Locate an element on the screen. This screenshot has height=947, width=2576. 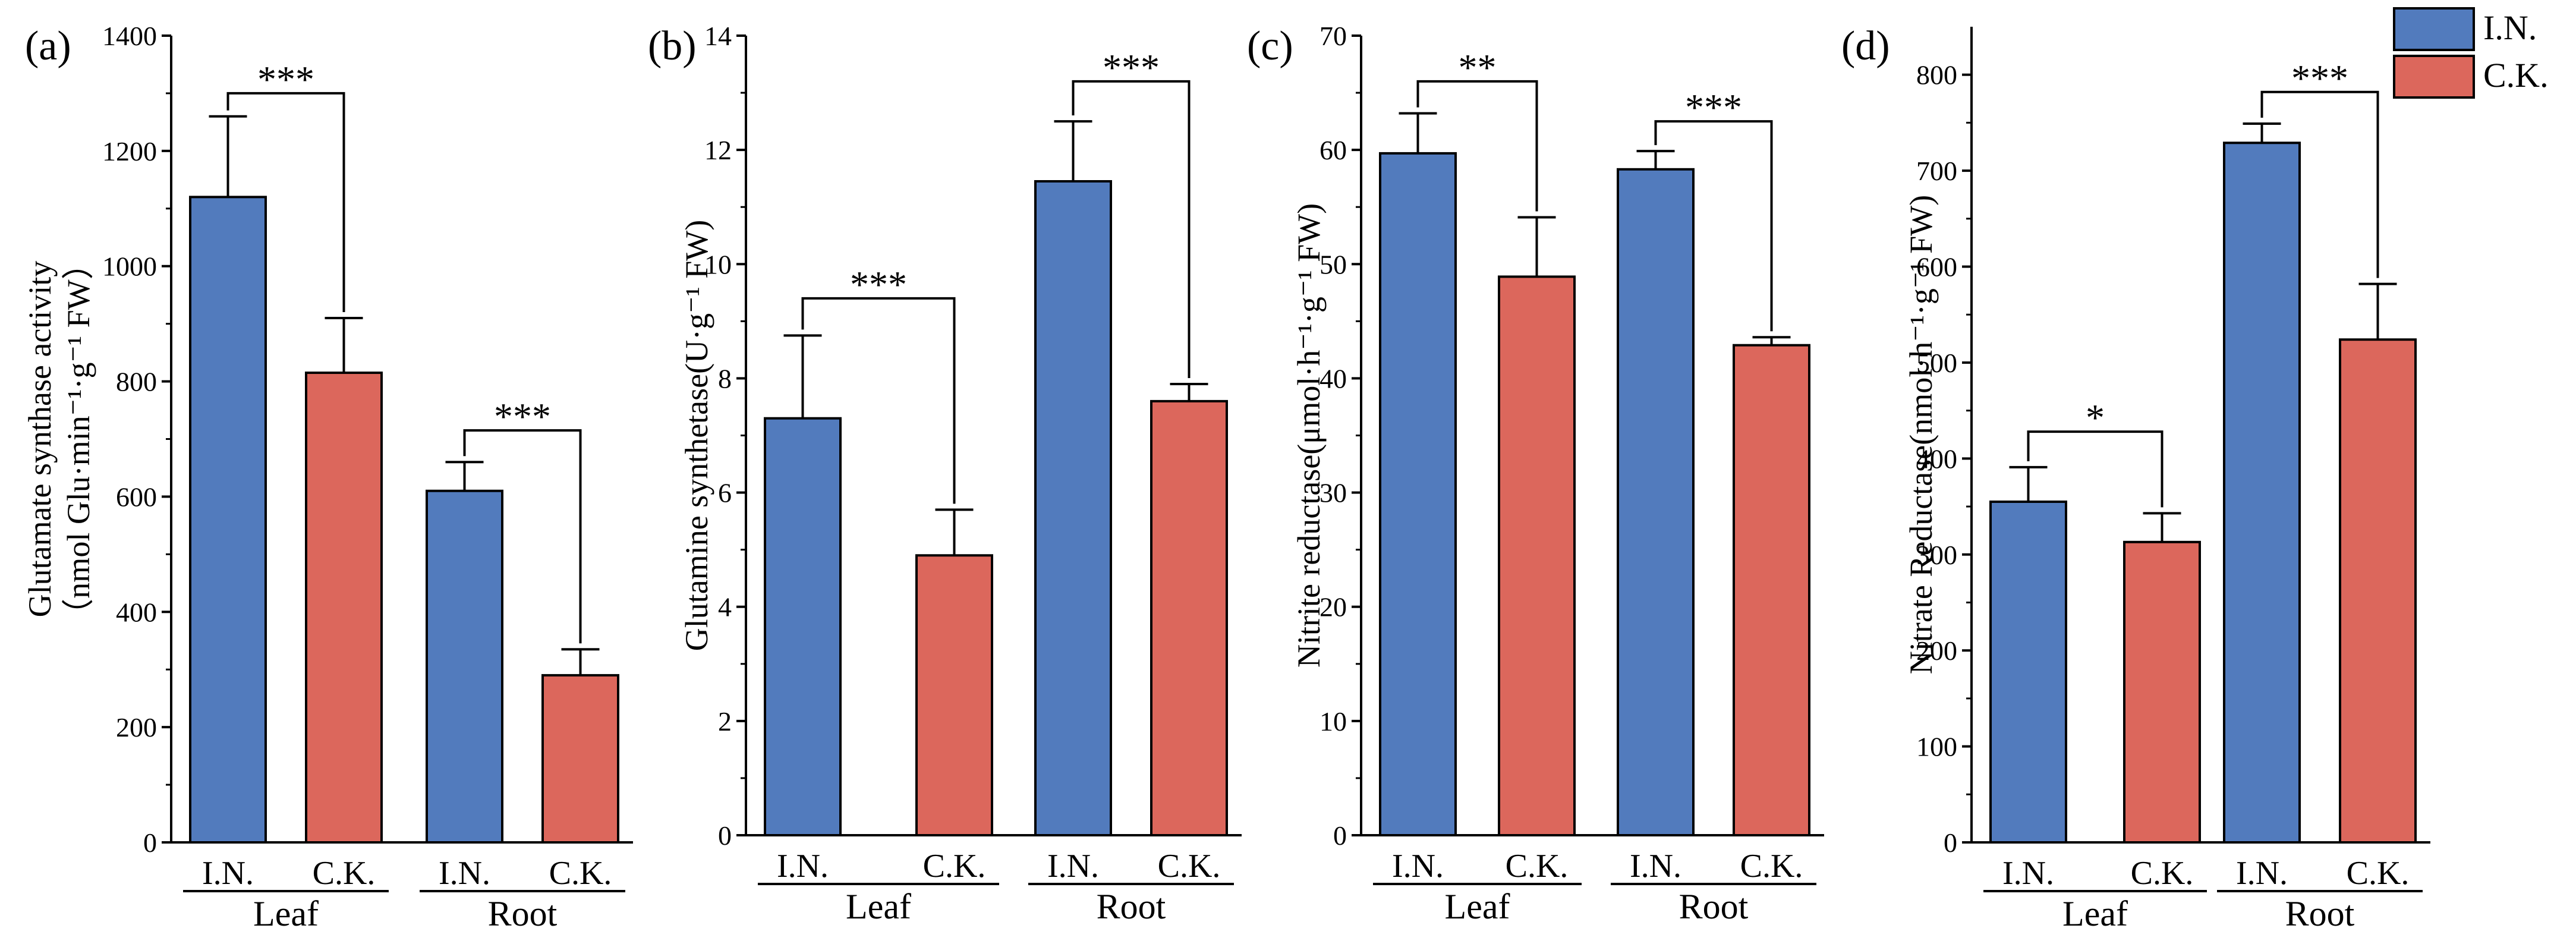
panel-label: (d) is located at coordinates (1865, 46).